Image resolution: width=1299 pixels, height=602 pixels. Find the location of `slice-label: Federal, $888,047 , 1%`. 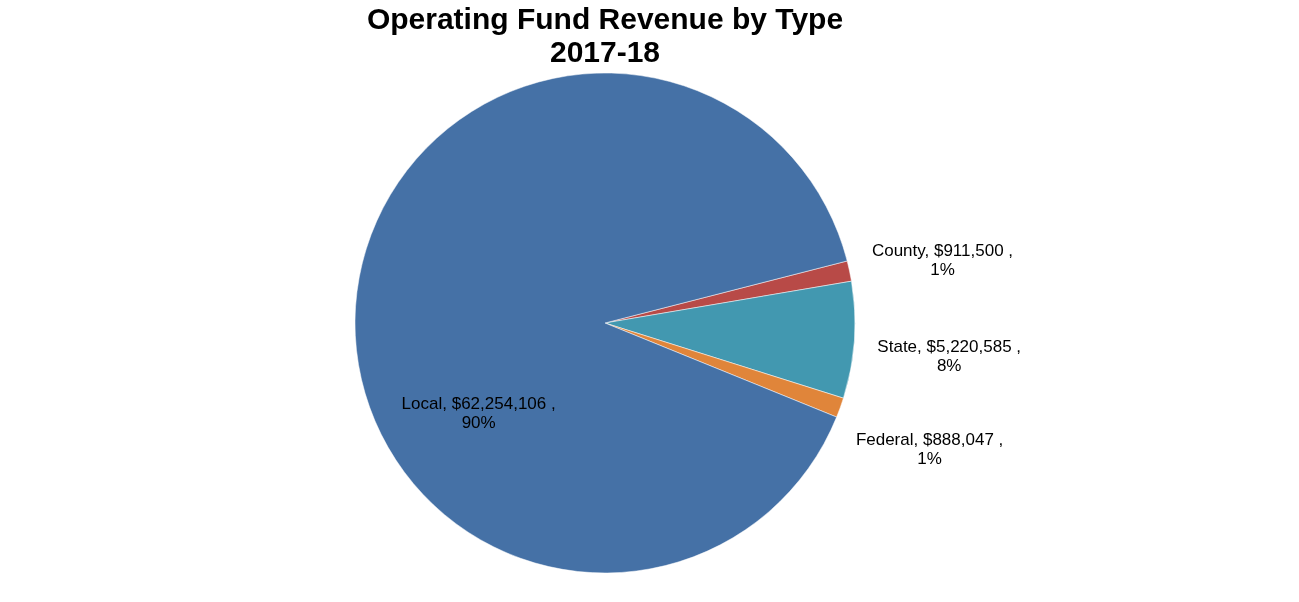

slice-label: Federal, $888,047 , 1% is located at coordinates (929, 448).